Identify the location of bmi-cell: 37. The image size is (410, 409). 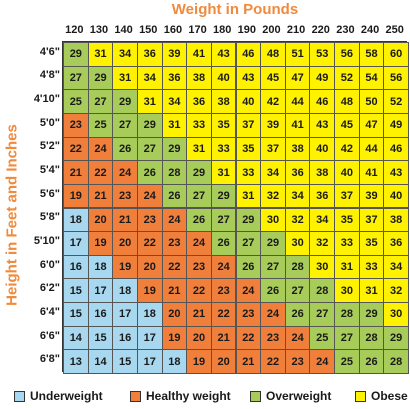
(347, 196).